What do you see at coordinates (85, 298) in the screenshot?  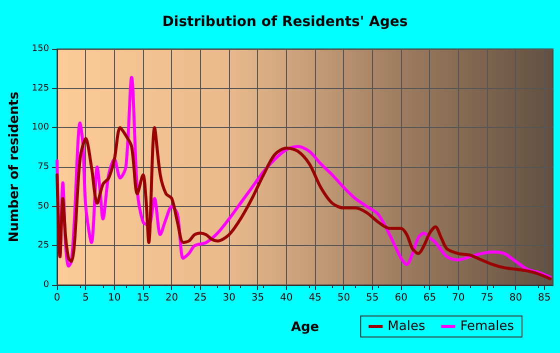 I see `x-tick-label: 5` at bounding box center [85, 298].